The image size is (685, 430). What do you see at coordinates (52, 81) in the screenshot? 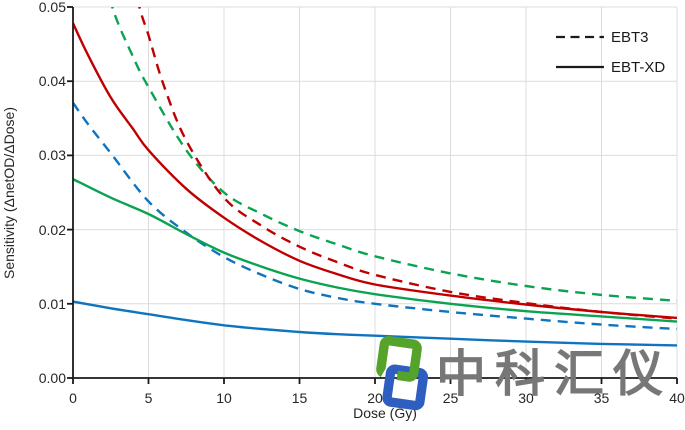
I see `y-tick-label-0.04: 0.04` at bounding box center [52, 81].